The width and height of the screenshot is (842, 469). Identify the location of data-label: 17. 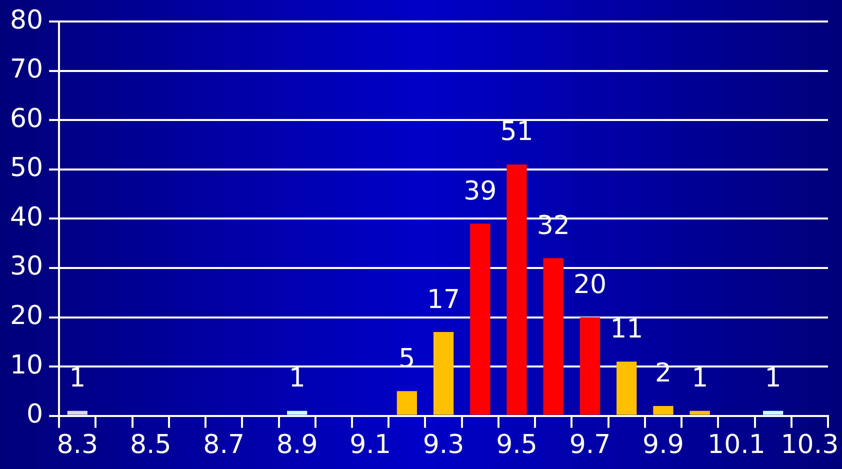
(443, 299).